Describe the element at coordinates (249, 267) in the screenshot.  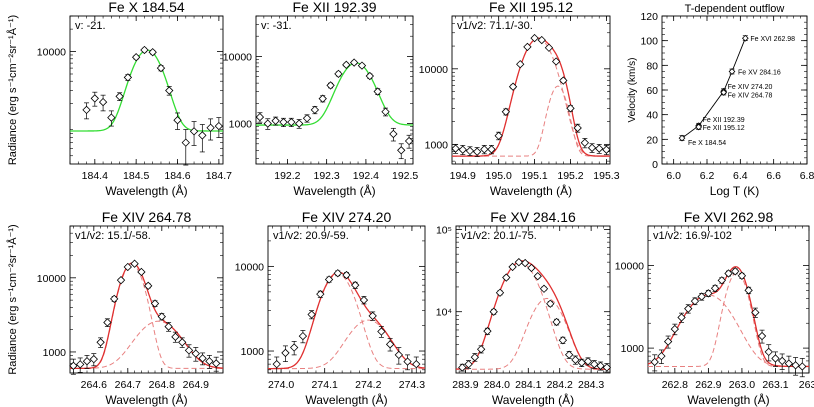
I see `y-tick-label: 10000` at that location.